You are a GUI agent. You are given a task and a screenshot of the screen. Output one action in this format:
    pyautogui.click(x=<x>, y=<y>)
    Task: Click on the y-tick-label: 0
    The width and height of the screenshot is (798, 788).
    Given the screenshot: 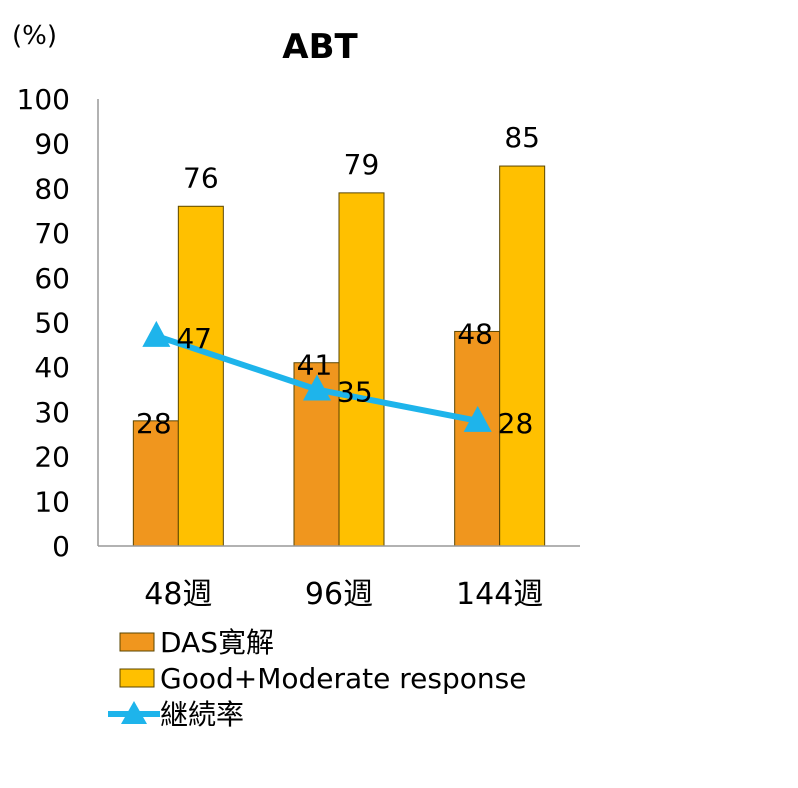 What is the action you would take?
    pyautogui.click(x=61, y=546)
    